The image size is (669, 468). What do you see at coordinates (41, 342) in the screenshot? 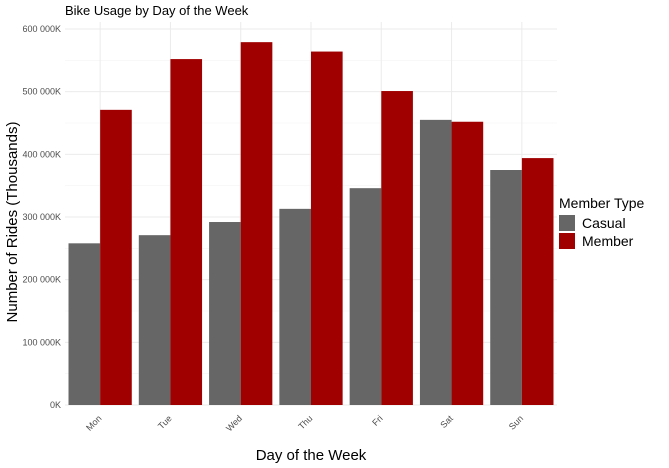
I see `y-tick-label: 100 000K` at bounding box center [41, 342].